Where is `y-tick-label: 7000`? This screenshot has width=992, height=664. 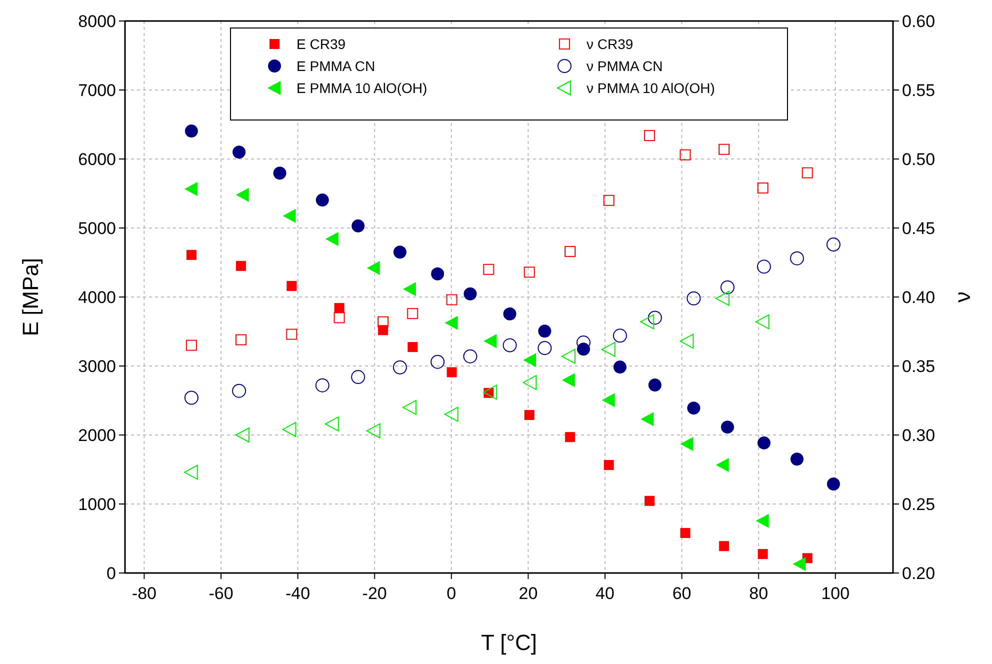 y-tick-label: 7000 is located at coordinates (97, 90).